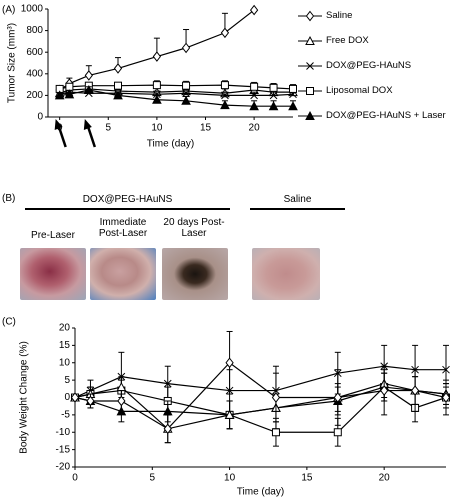 The height and width of the screenshot is (500, 450). I want to click on legend-label: Saline, so click(339, 15).